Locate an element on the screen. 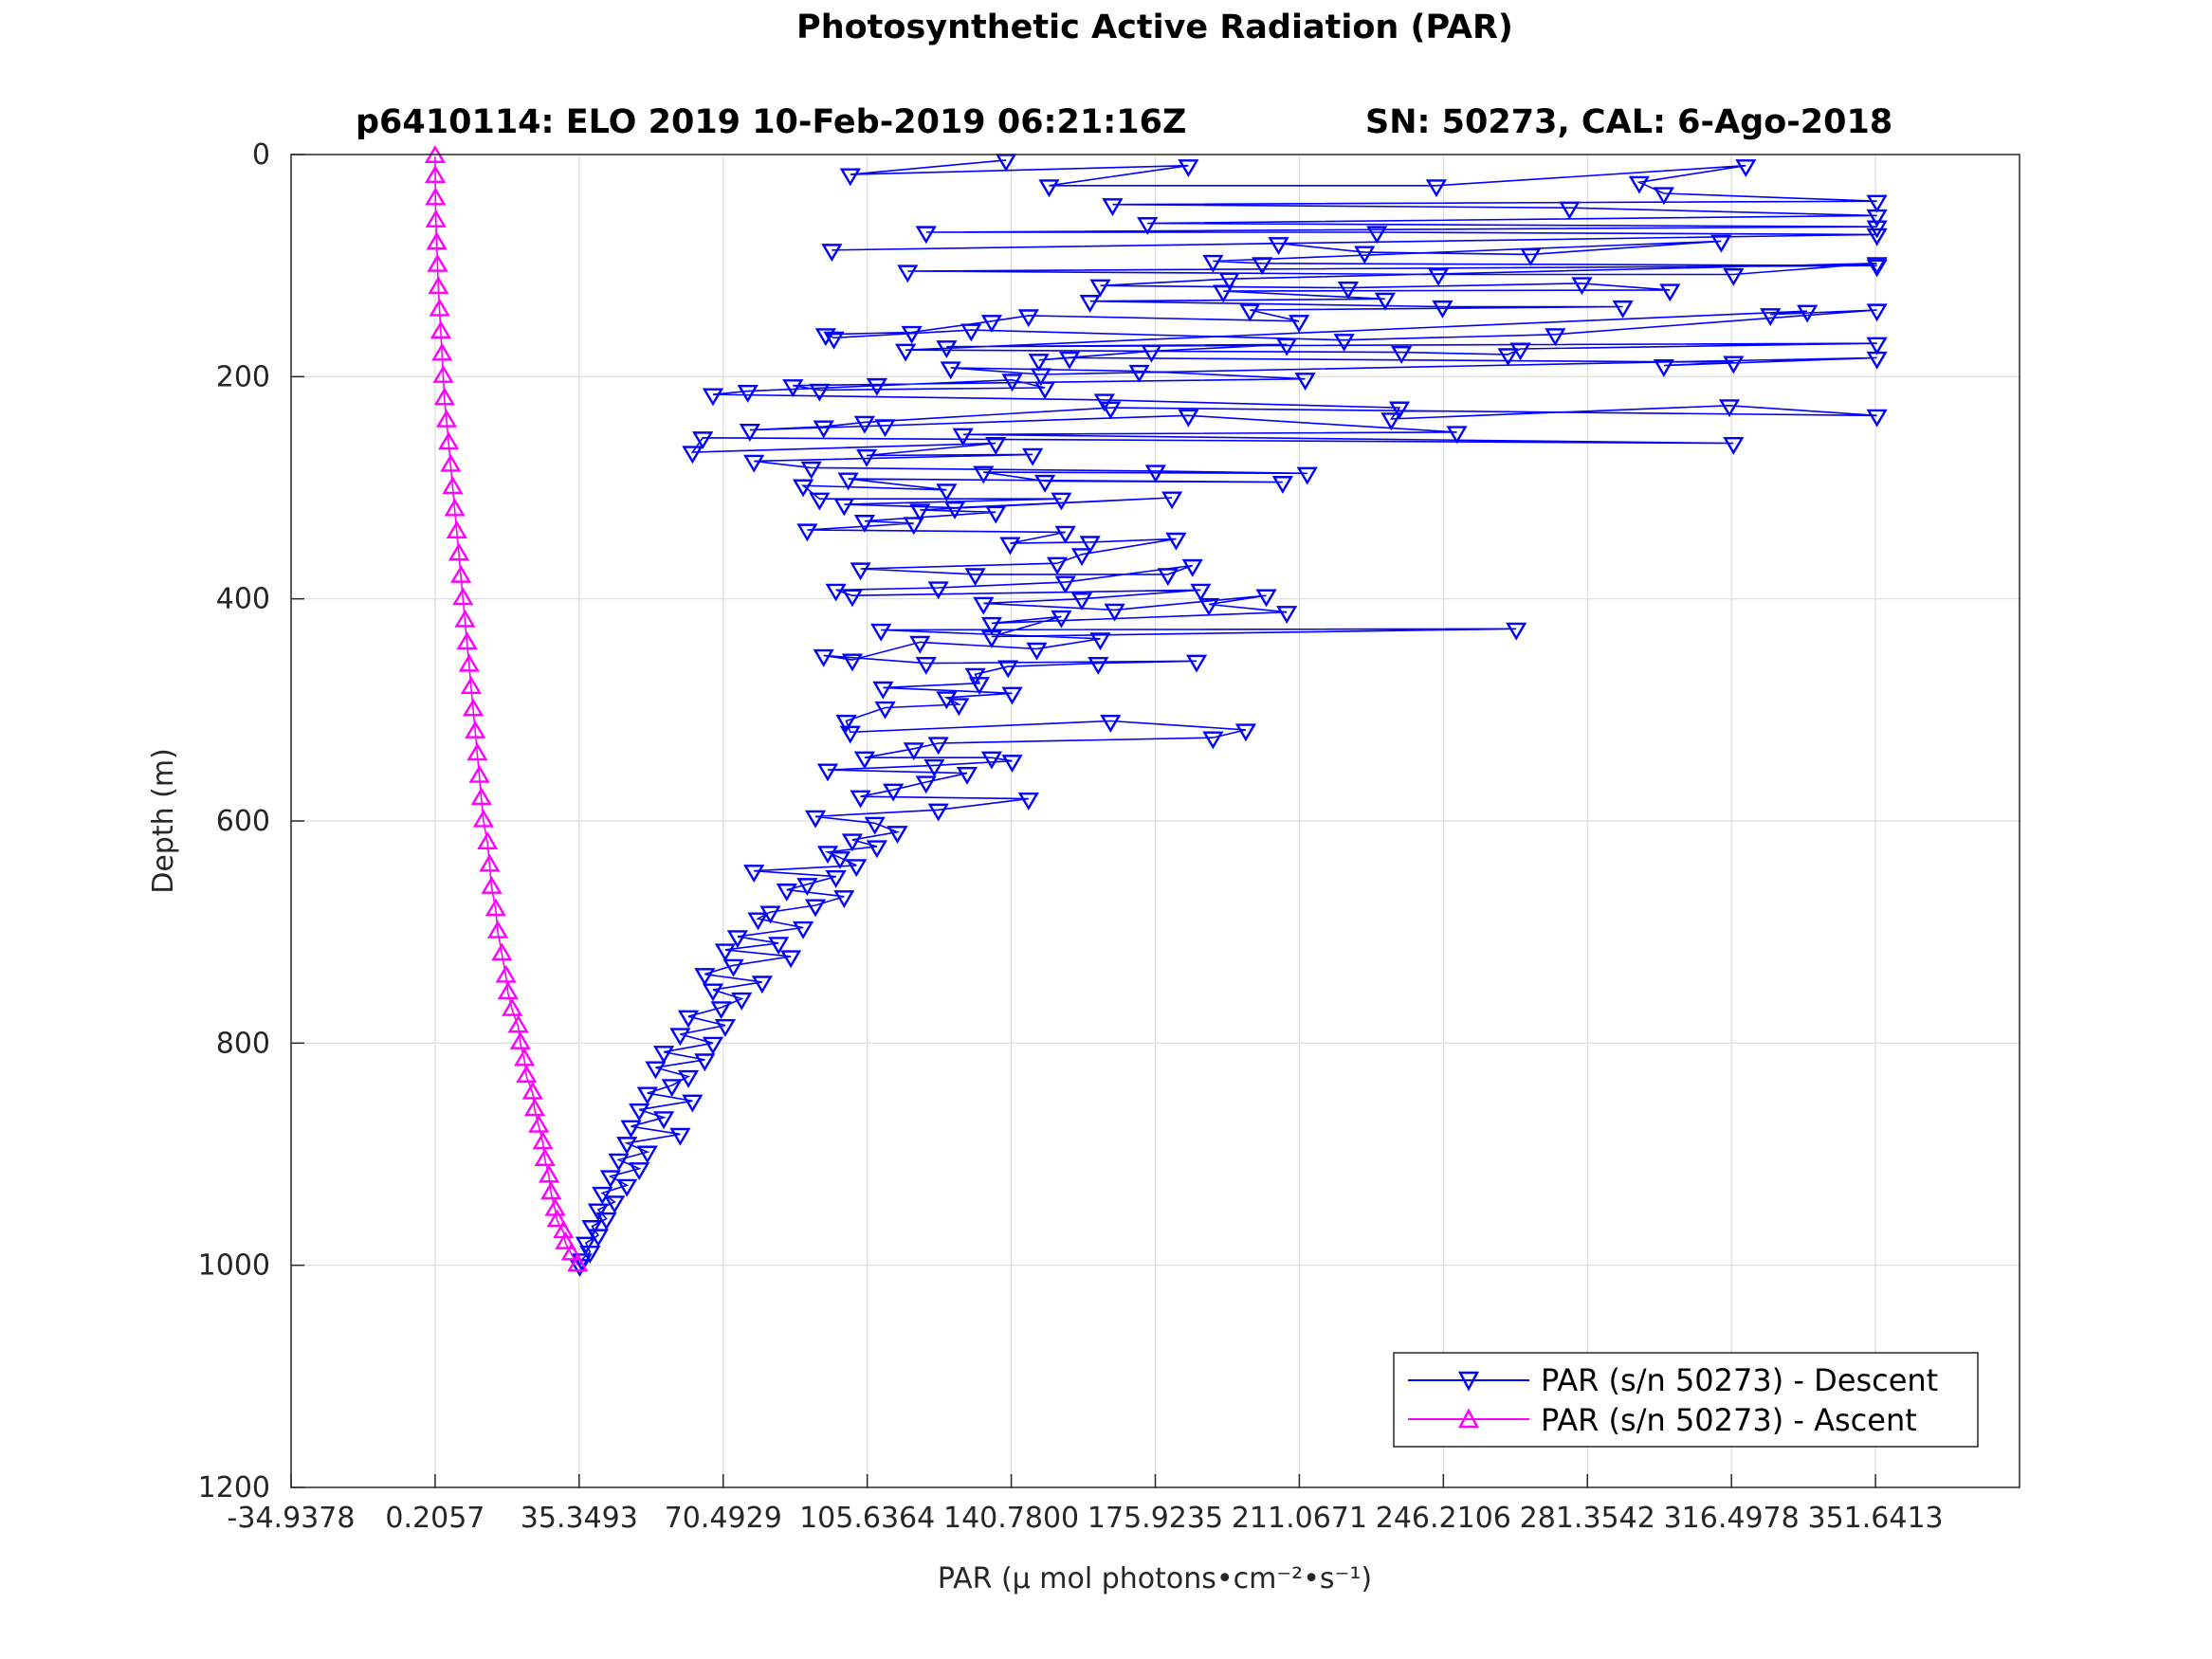  y-tick-label: 200 is located at coordinates (243, 376).